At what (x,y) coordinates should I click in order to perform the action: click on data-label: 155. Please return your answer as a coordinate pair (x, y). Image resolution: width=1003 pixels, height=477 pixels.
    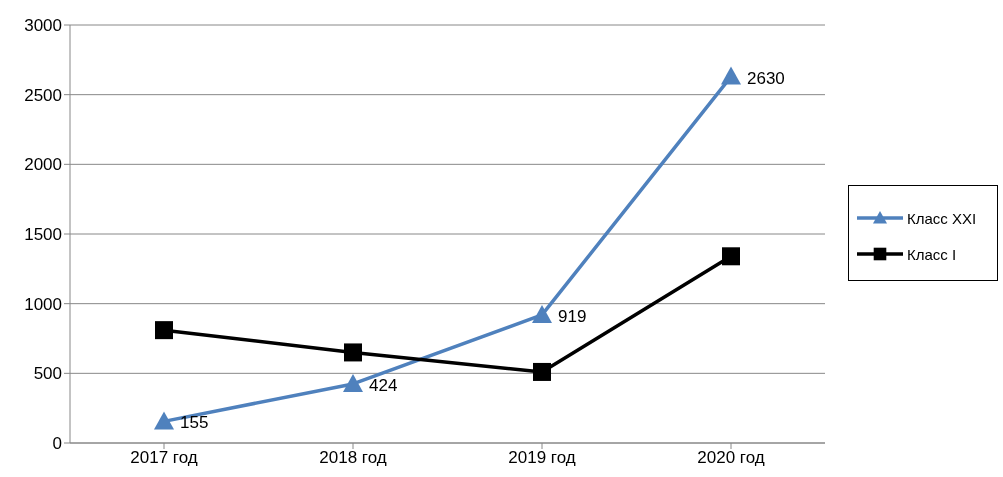
    Looking at the image, I should click on (194, 423).